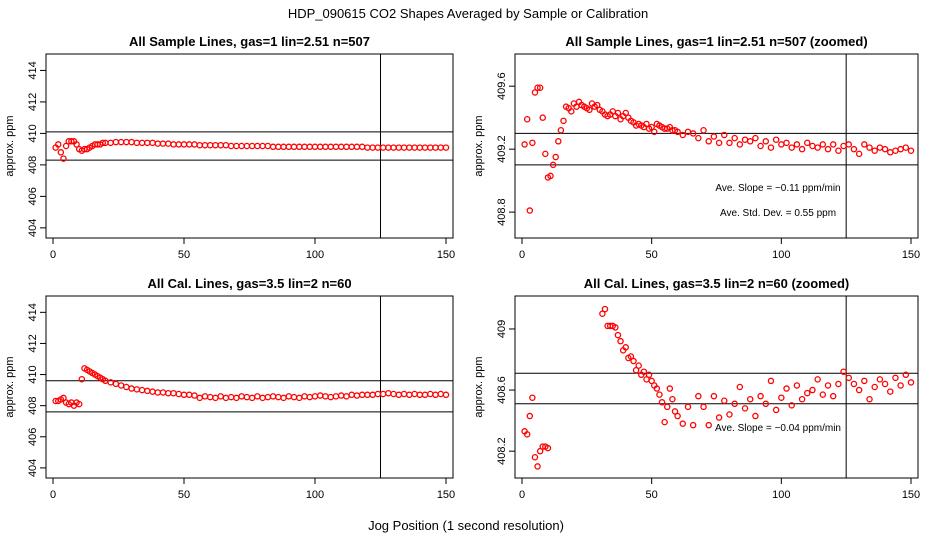 The width and height of the screenshot is (936, 540). I want to click on panel-title: All Cal. Lines, gas=3.5 lin=2 n=60, so click(249, 283).